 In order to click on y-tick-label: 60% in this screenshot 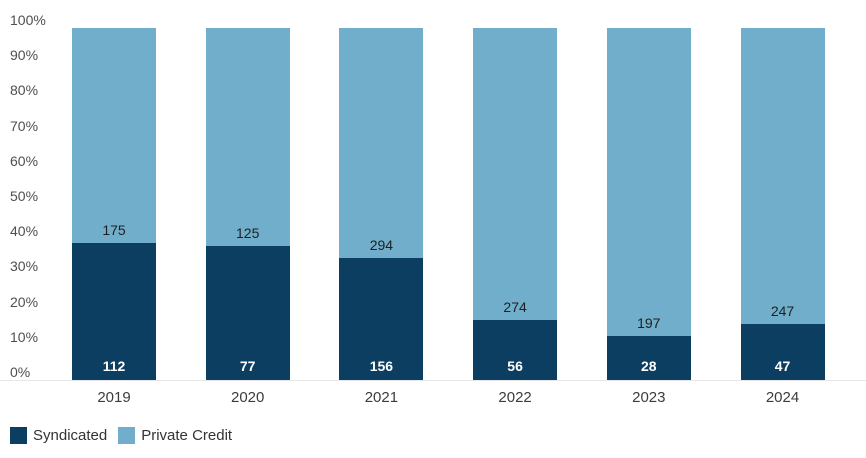, I will do `click(24, 160)`.